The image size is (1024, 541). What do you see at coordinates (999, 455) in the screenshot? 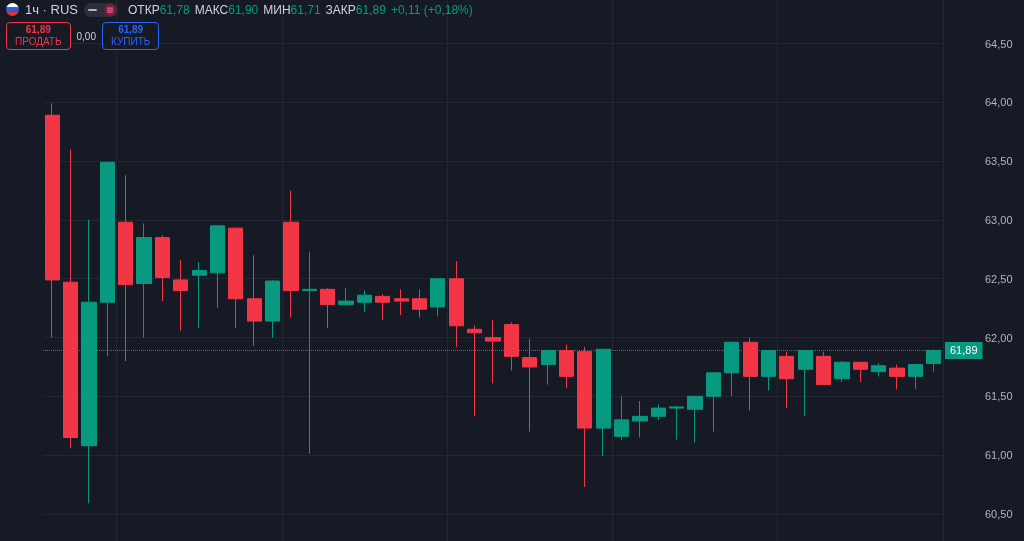
I see `y-tick-label: 61,00` at bounding box center [999, 455].